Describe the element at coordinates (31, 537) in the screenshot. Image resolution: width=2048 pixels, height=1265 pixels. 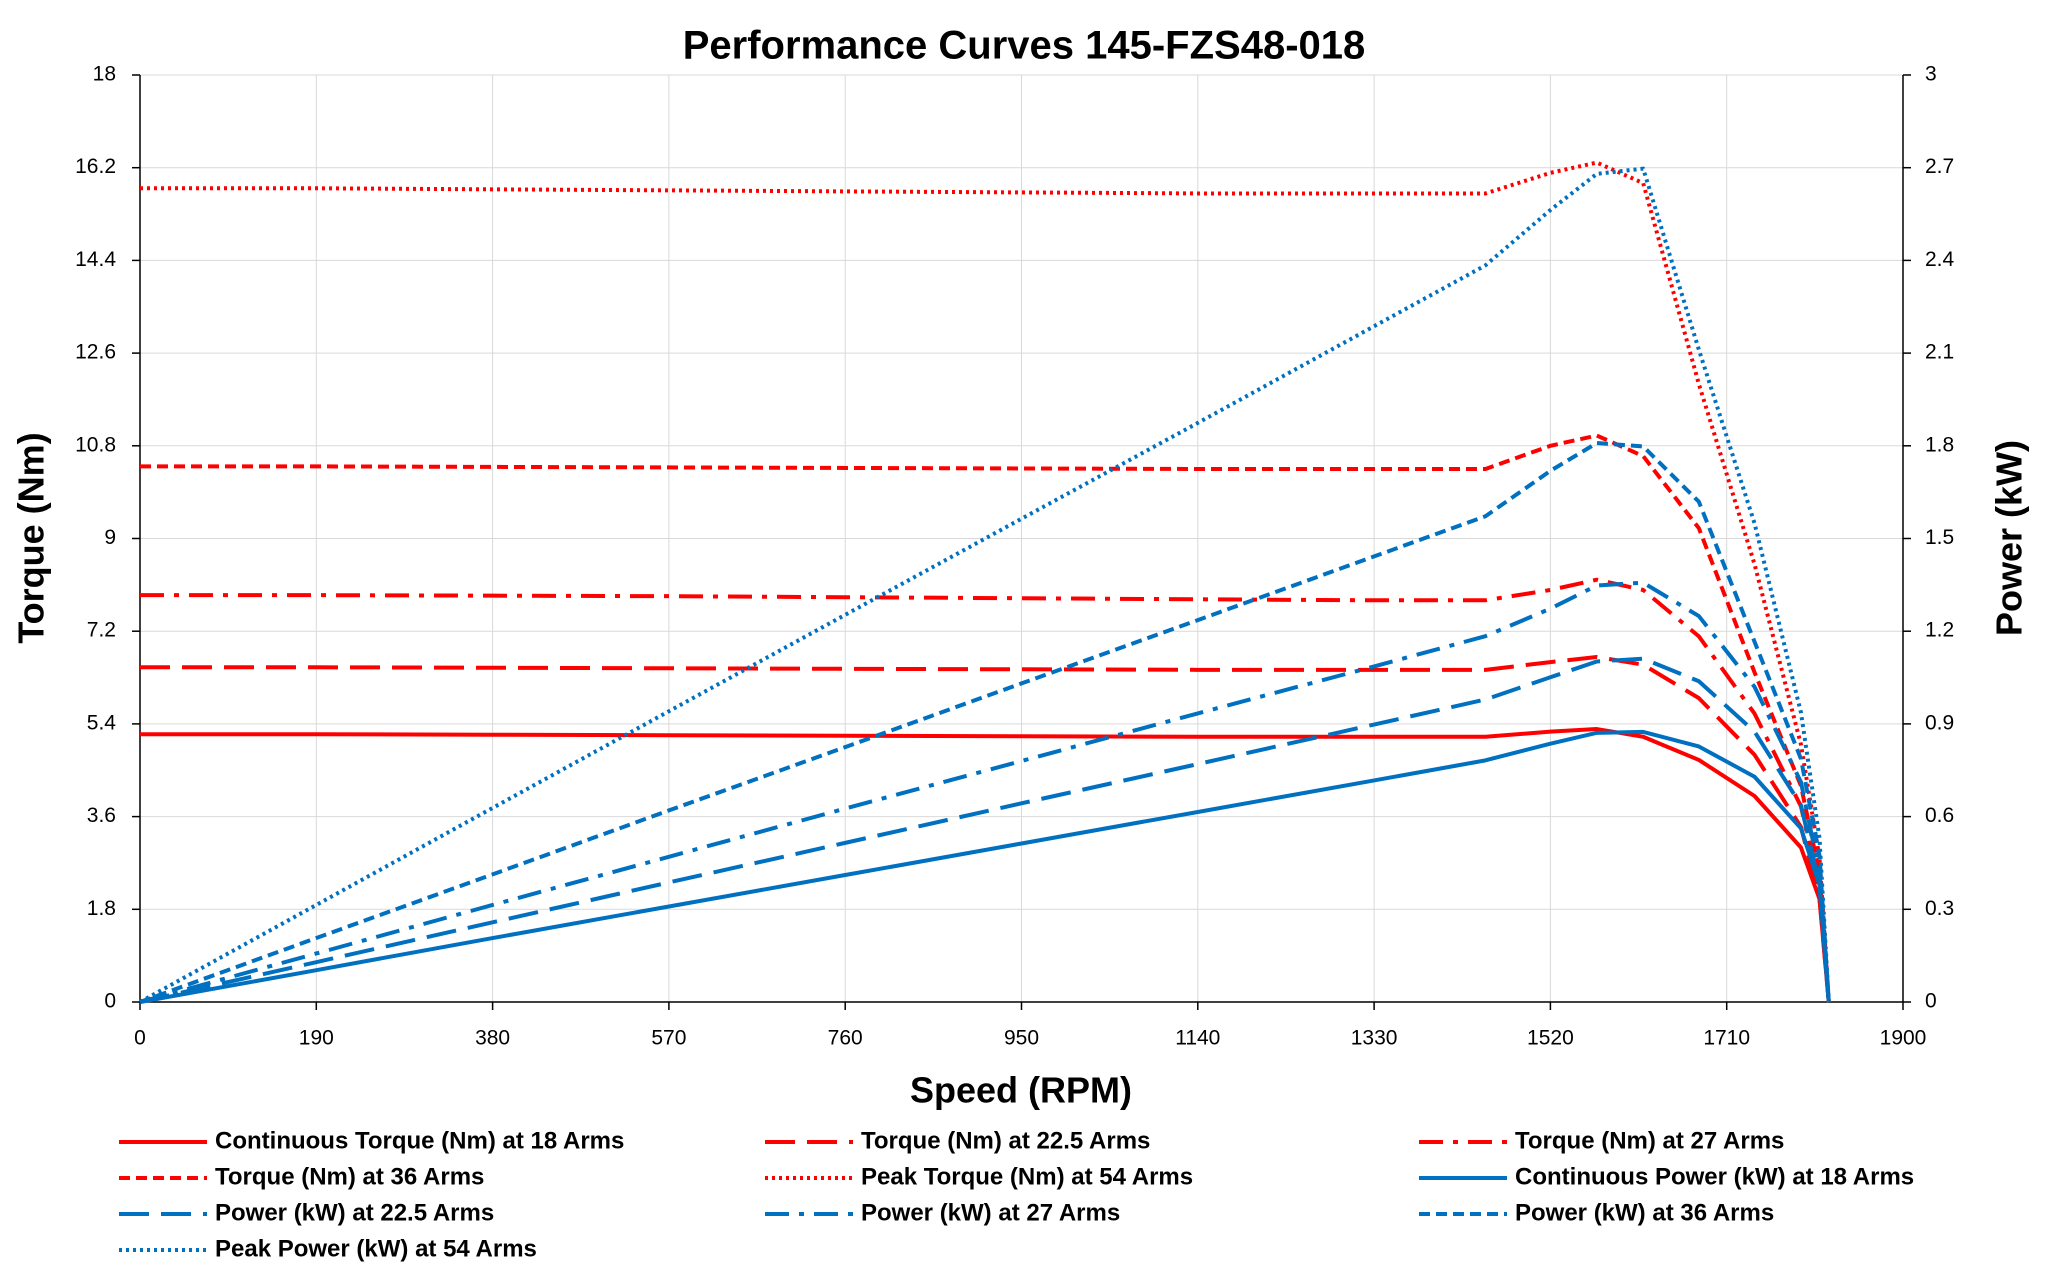
I see `y-axis-title: Torque (Nm)` at that location.